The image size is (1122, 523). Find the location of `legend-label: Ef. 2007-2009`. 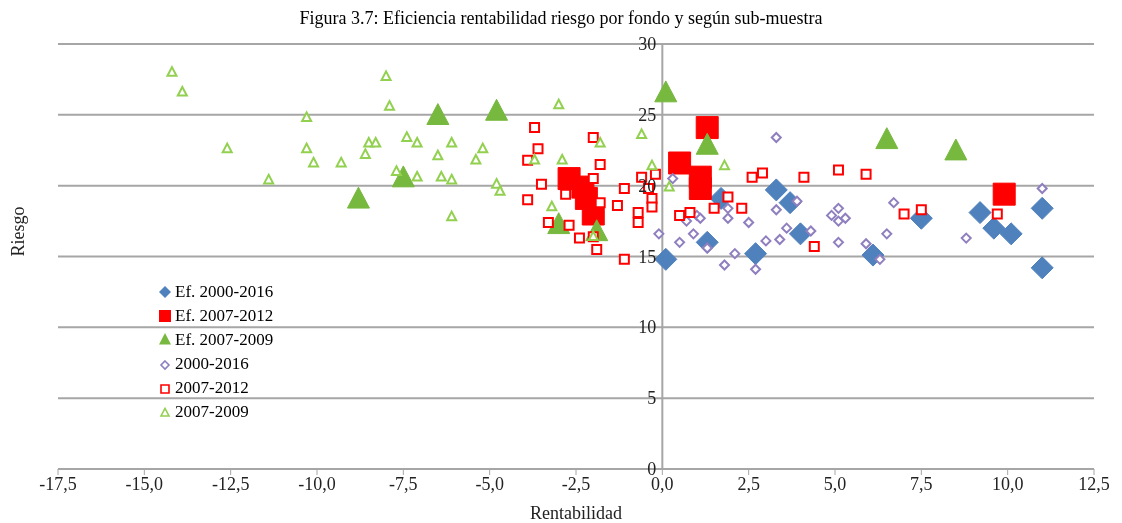

legend-label: Ef. 2007-2009 is located at coordinates (224, 340).